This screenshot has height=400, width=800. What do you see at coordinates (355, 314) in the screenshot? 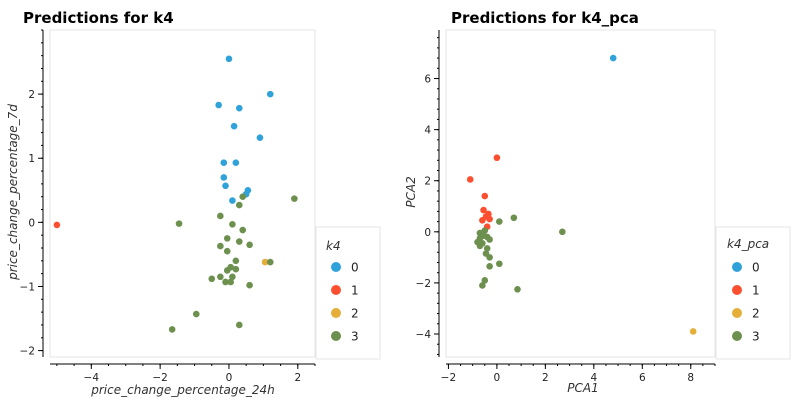
I see `legend-label: 2` at bounding box center [355, 314].